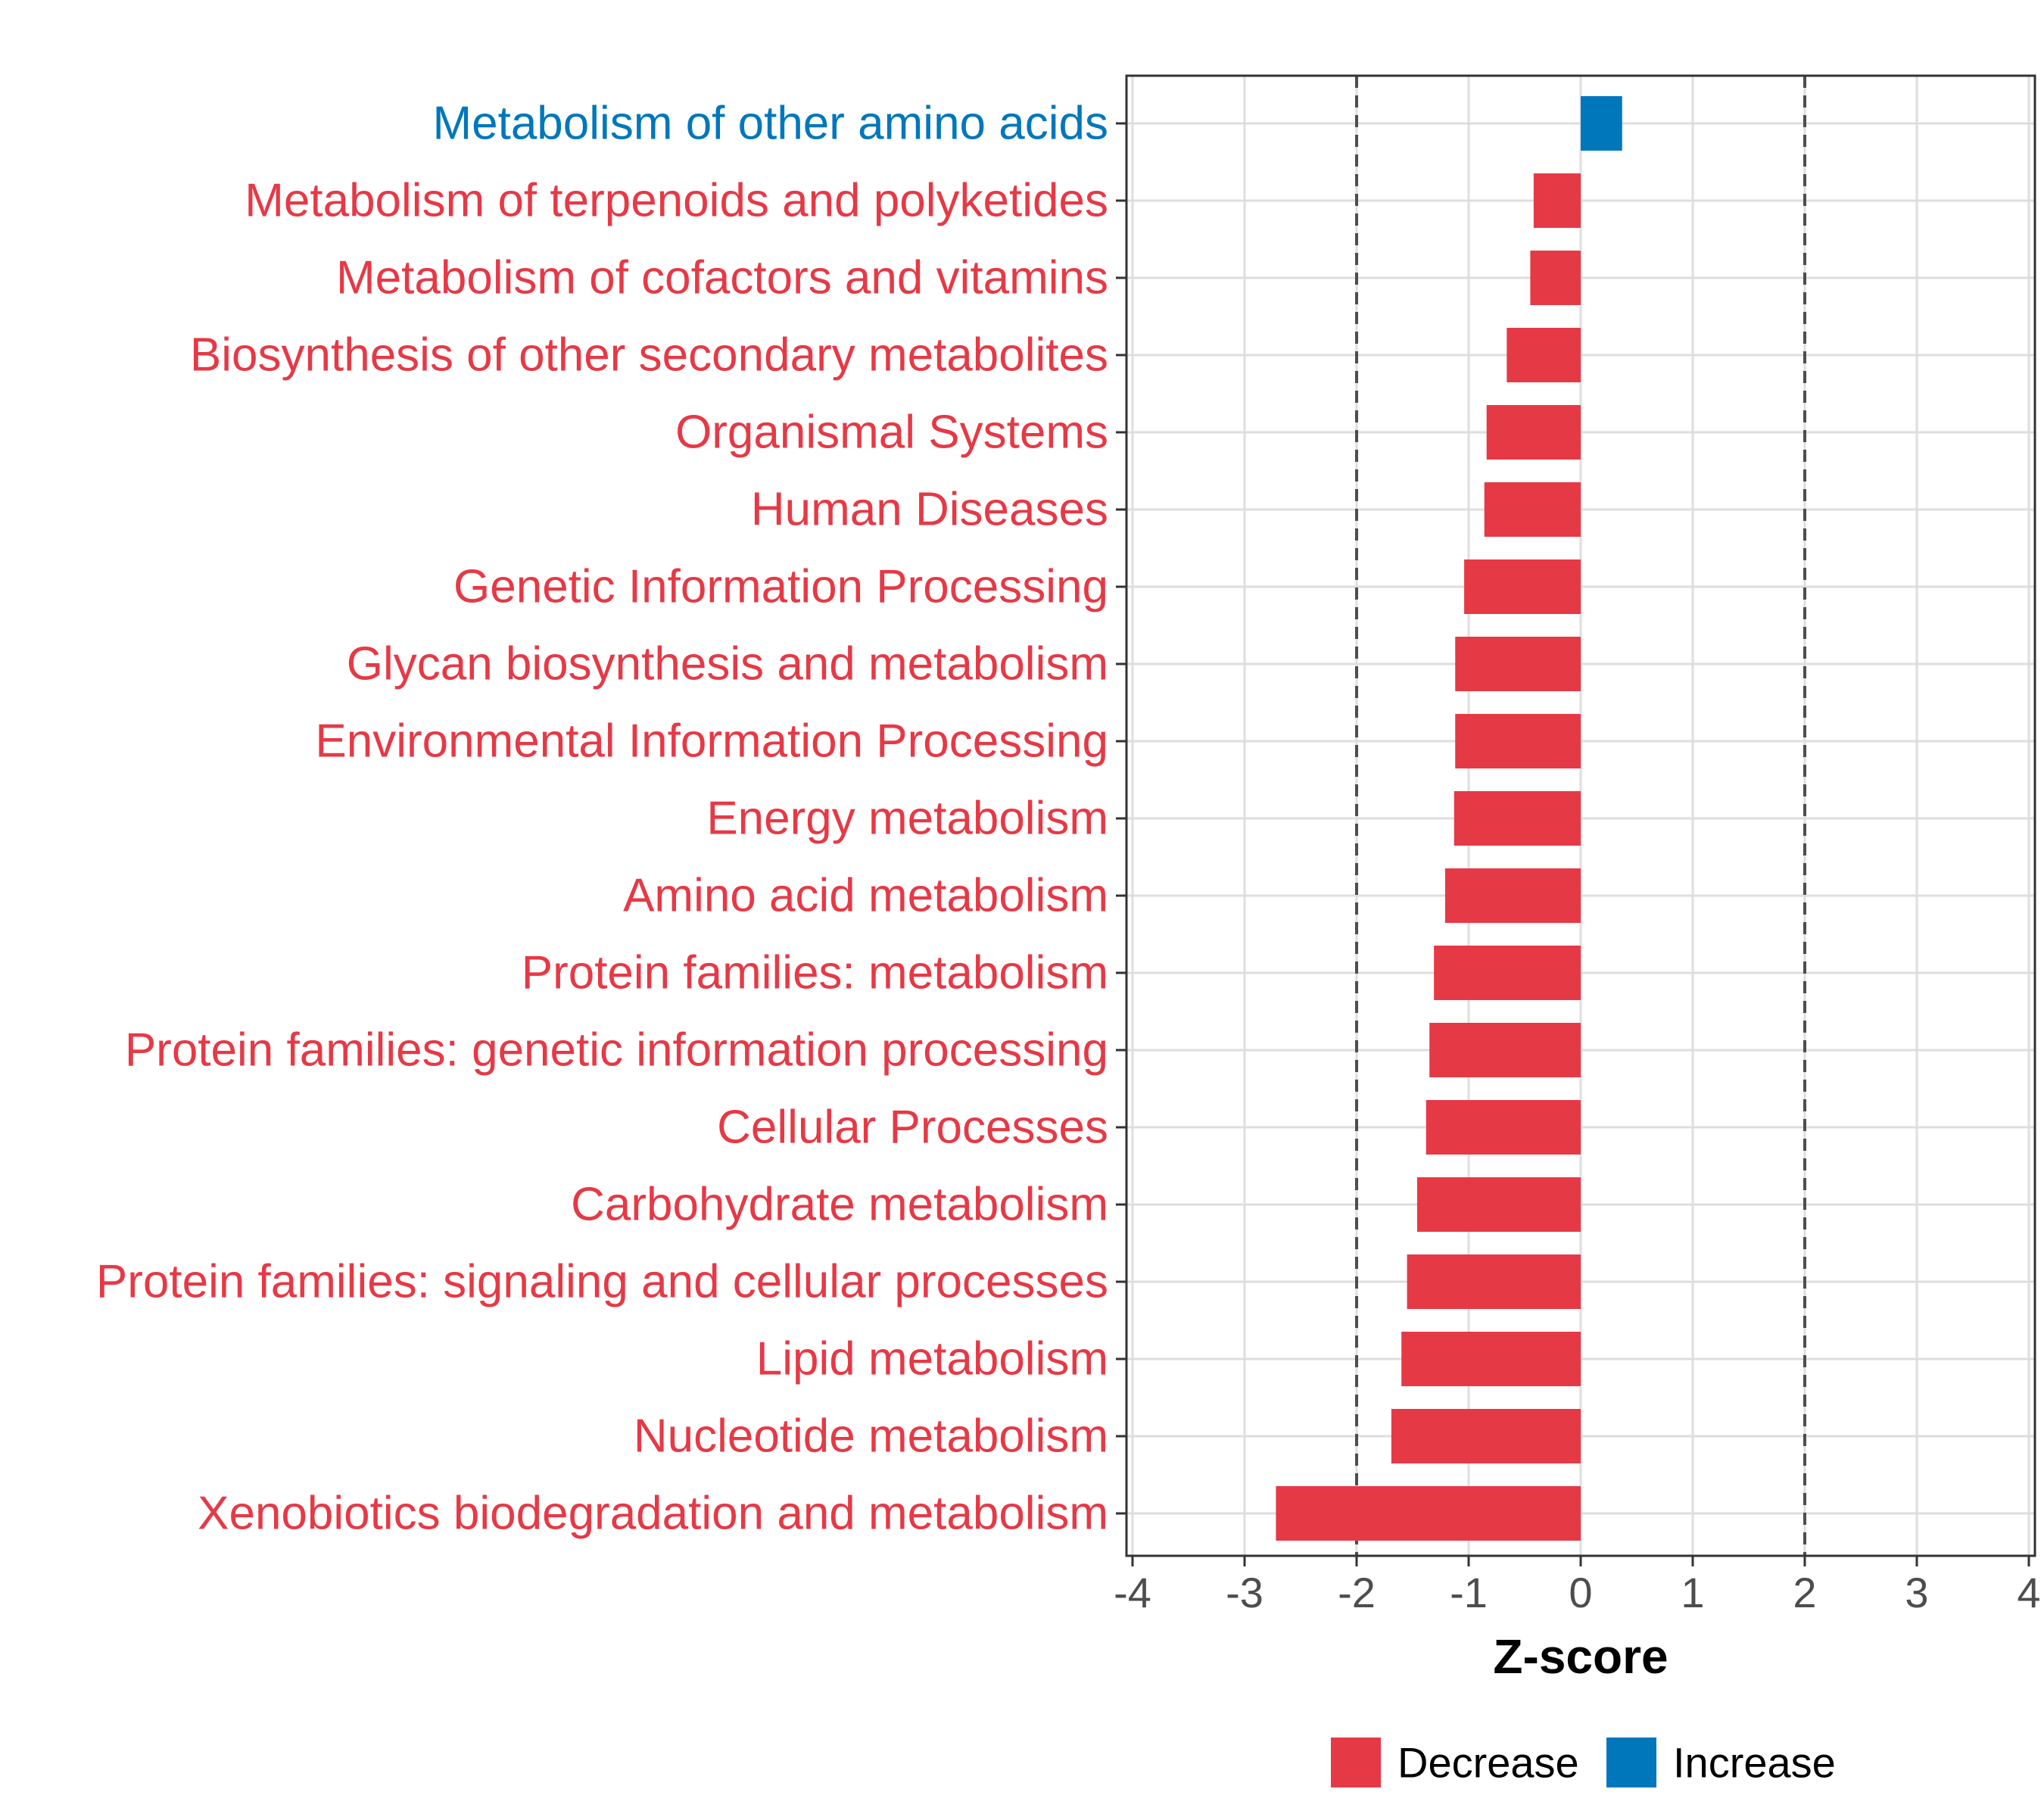 Image resolution: width=2044 pixels, height=1817 pixels. Describe the element at coordinates (1584, 1762) in the screenshot. I see `legend: Decrease Increase` at that location.